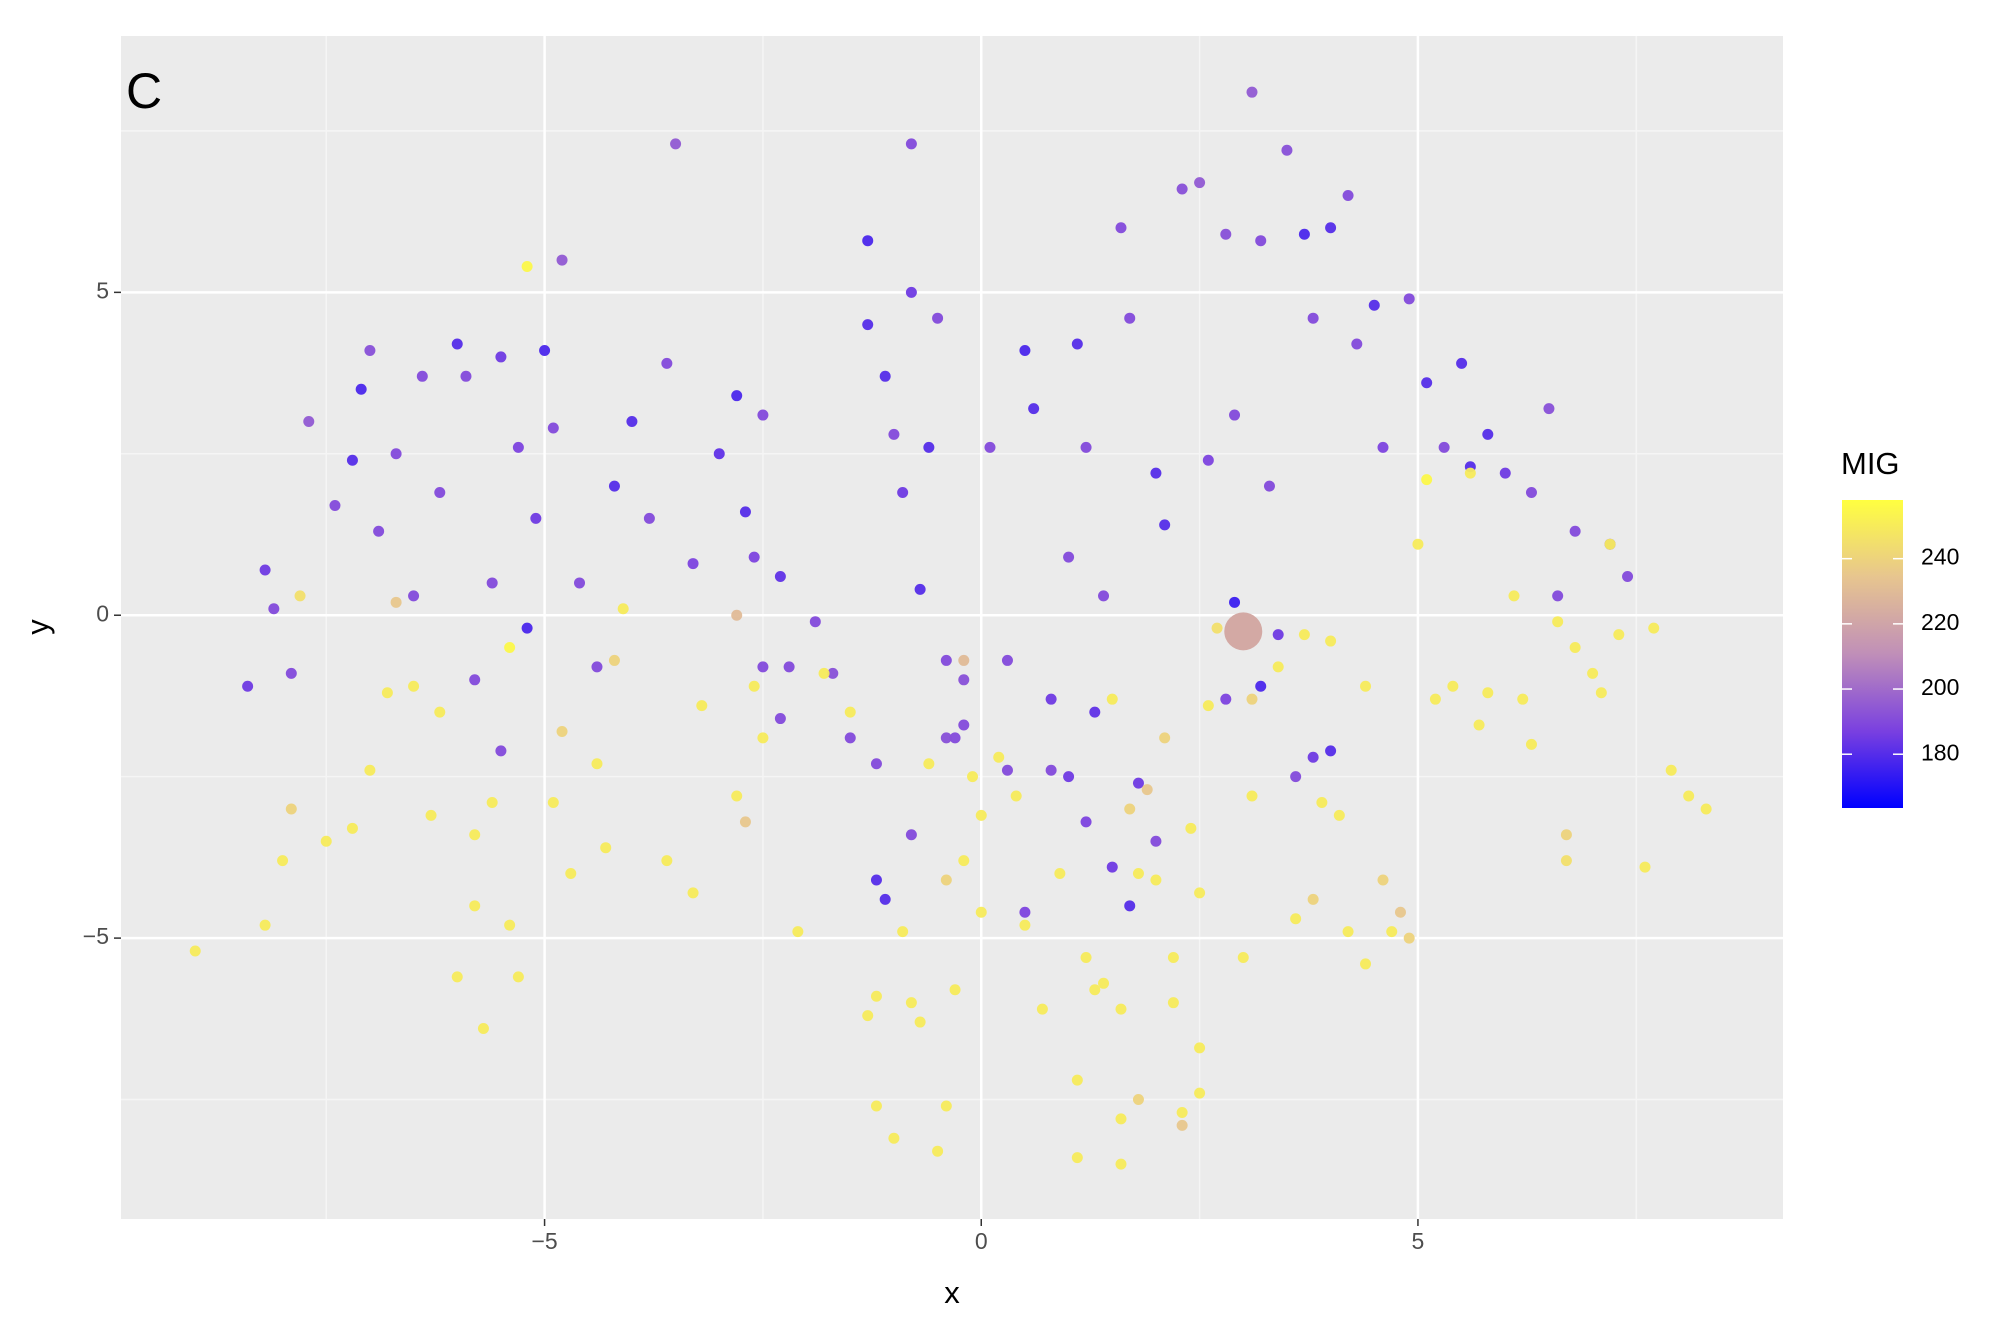  Describe the element at coordinates (1872, 654) in the screenshot. I see `colorbar` at that location.